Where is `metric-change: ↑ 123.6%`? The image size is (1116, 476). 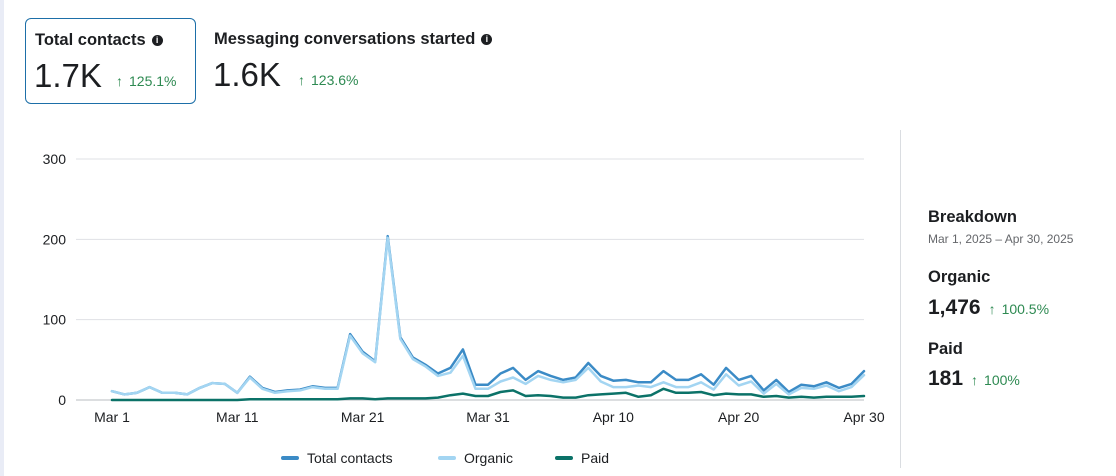
metric-change: ↑ 123.6% is located at coordinates (328, 80).